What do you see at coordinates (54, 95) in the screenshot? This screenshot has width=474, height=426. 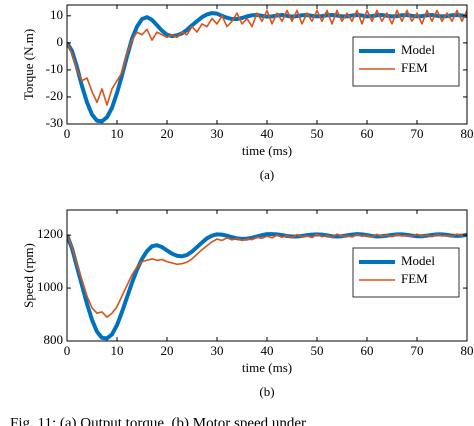 I see `y-tick-label: -20` at bounding box center [54, 95].